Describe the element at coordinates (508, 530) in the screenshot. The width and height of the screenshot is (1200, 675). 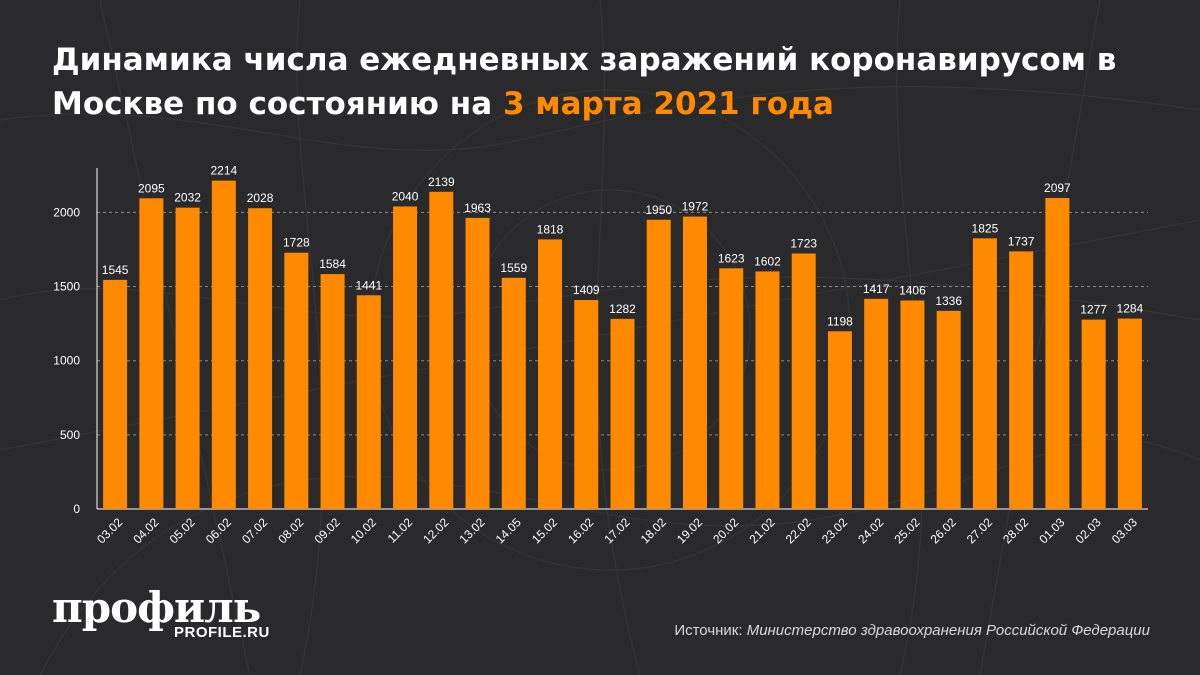
I see `x-tick-label: 14.05` at that location.